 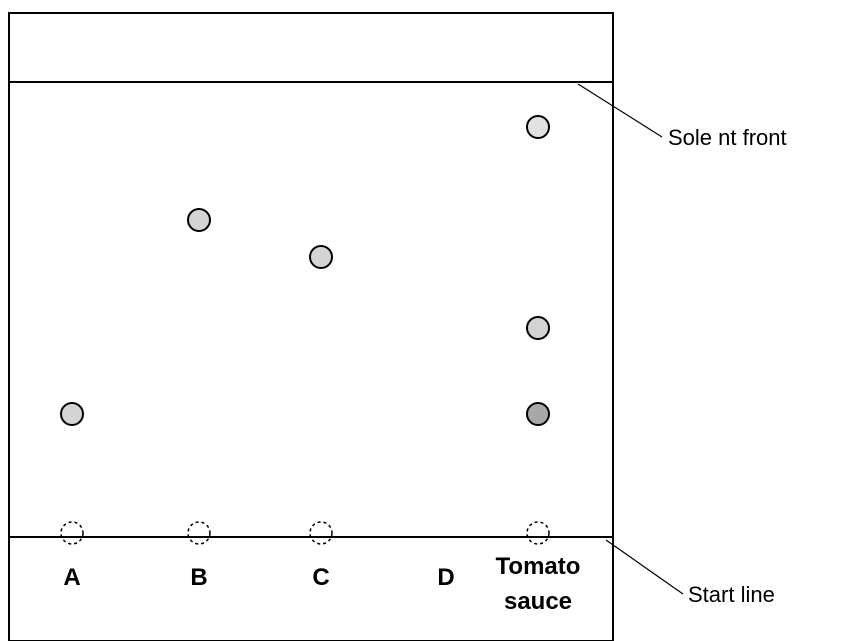 What do you see at coordinates (71, 577) in the screenshot?
I see `lane-label-a: A` at bounding box center [71, 577].